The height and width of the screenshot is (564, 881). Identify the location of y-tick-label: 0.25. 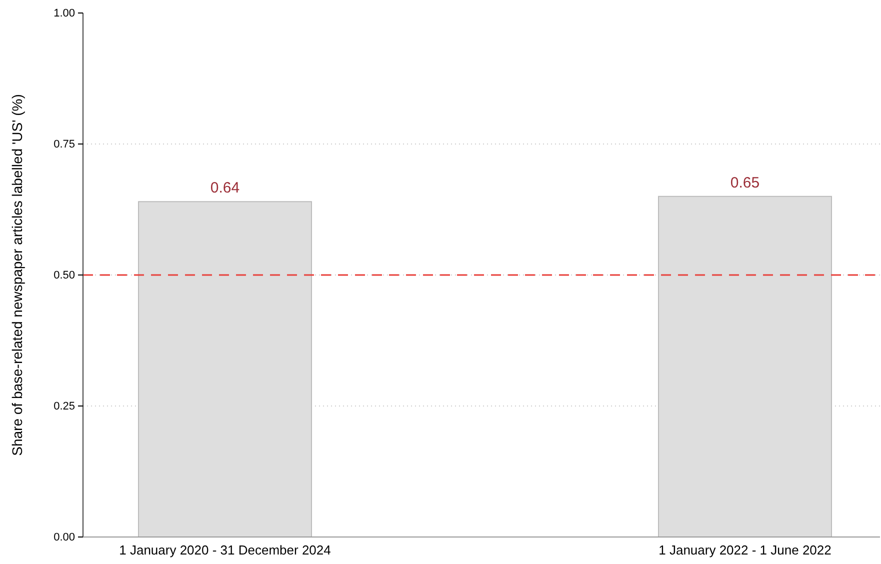
(64, 406).